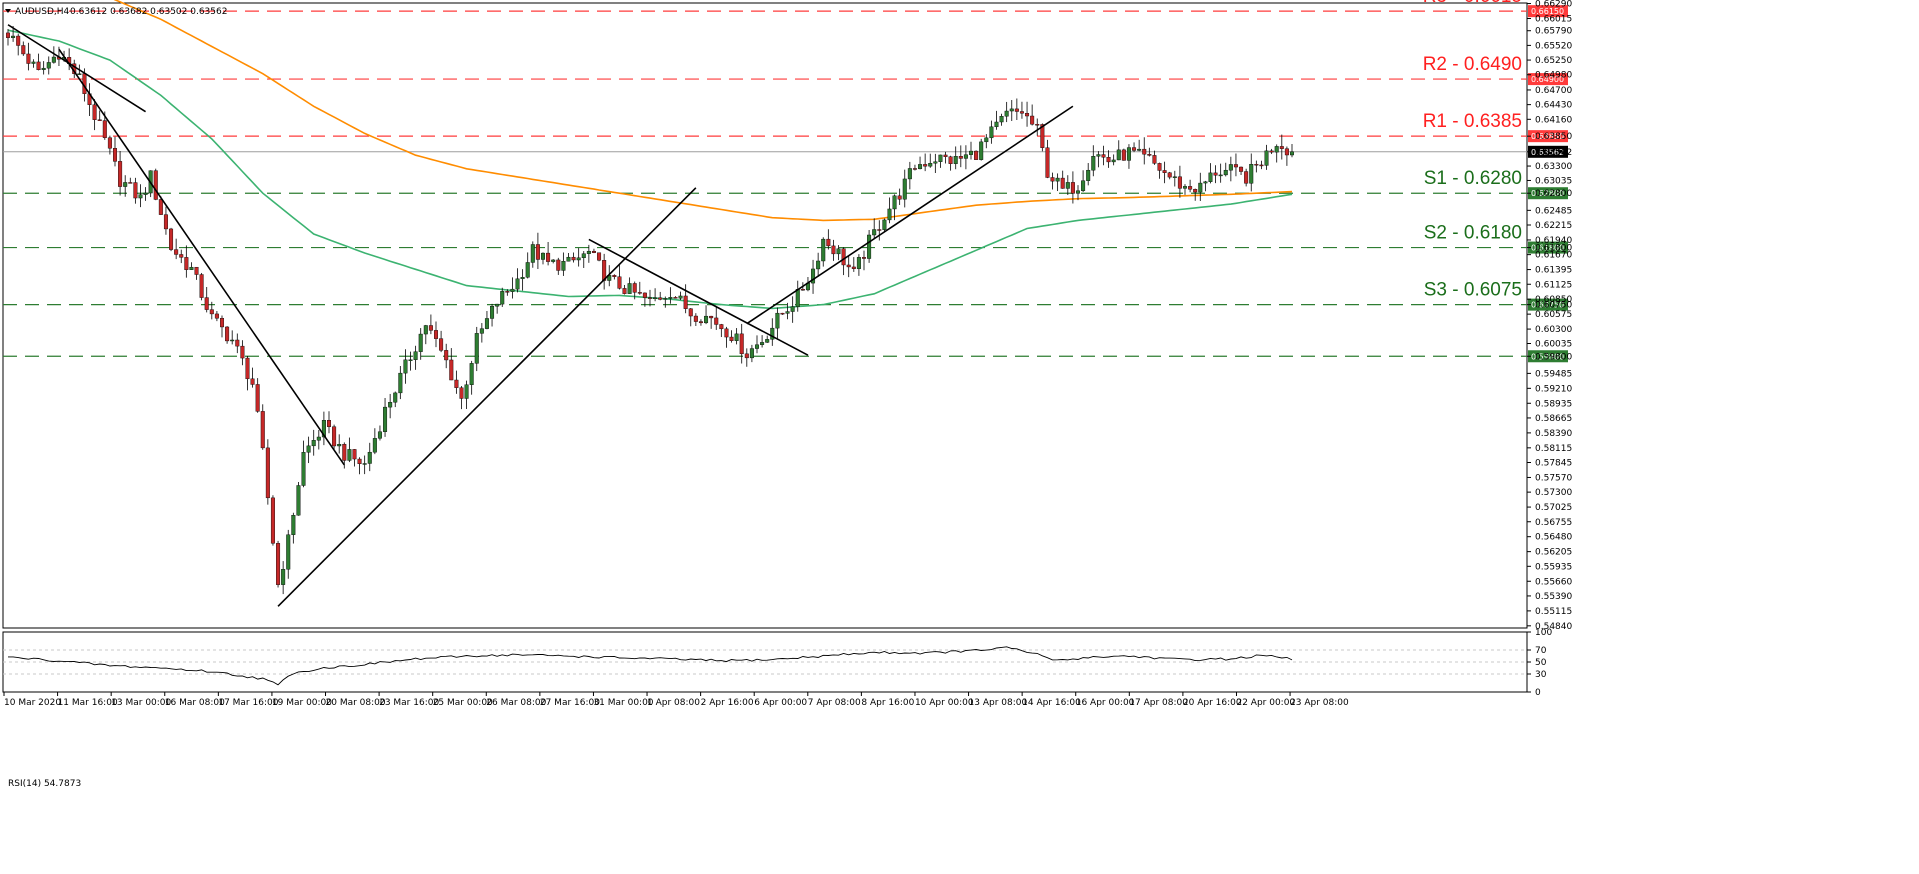  I want to click on price-tick-label: 0.60575, so click(1553, 315).